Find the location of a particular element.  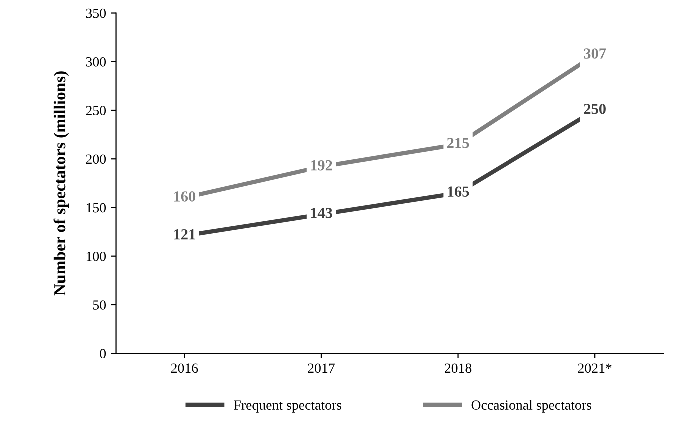

y-tick-label: 0 is located at coordinates (103, 354).